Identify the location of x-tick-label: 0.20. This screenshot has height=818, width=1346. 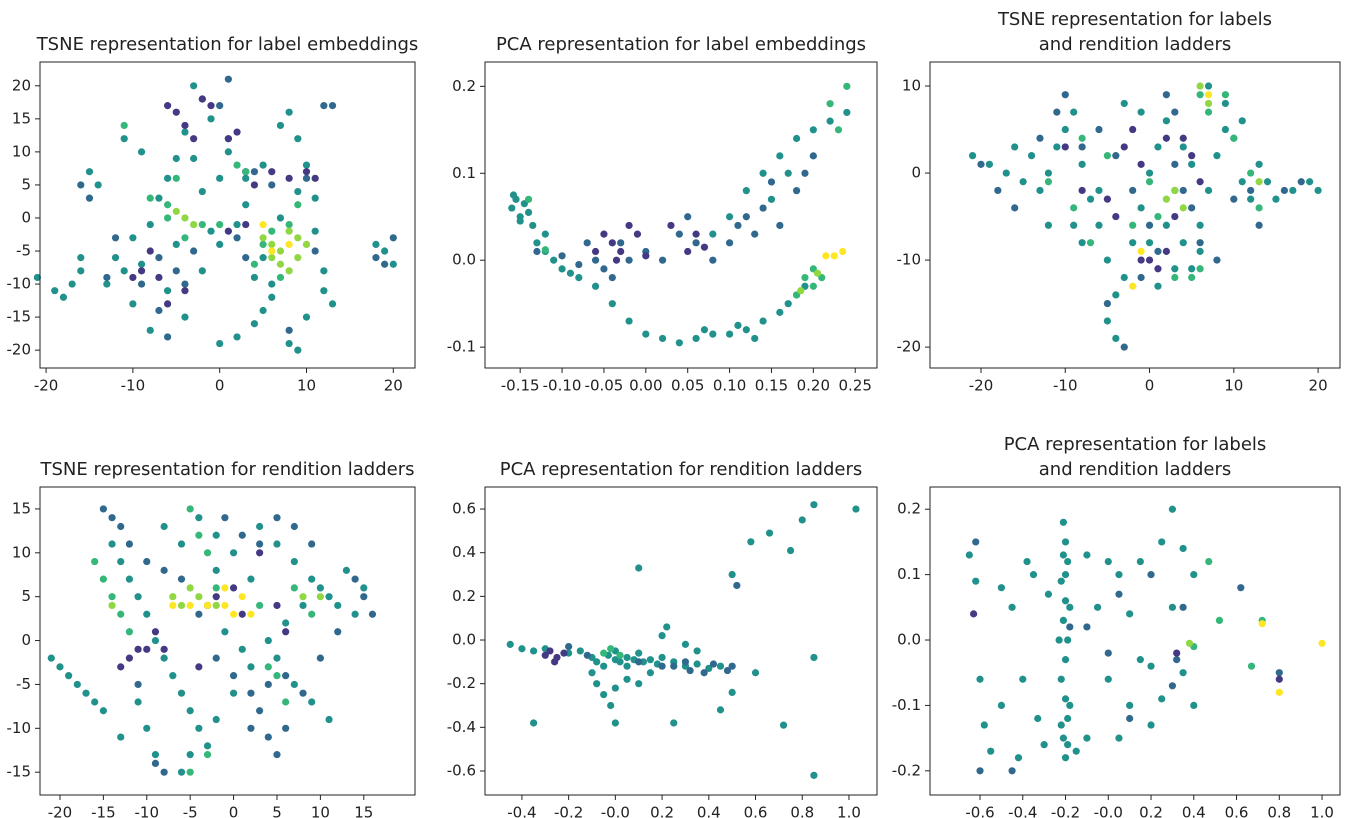
(813, 386).